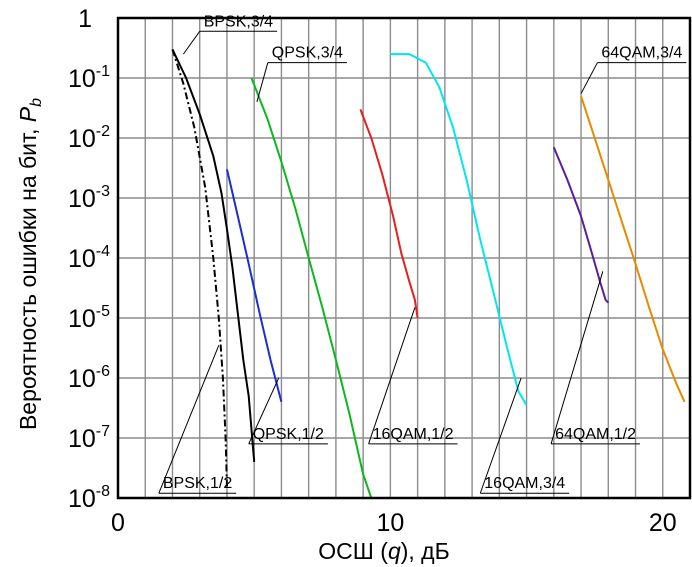 Image resolution: width=692 pixels, height=567 pixels. Describe the element at coordinates (288, 434) in the screenshot. I see `series-label: QPSK,1/2` at that location.